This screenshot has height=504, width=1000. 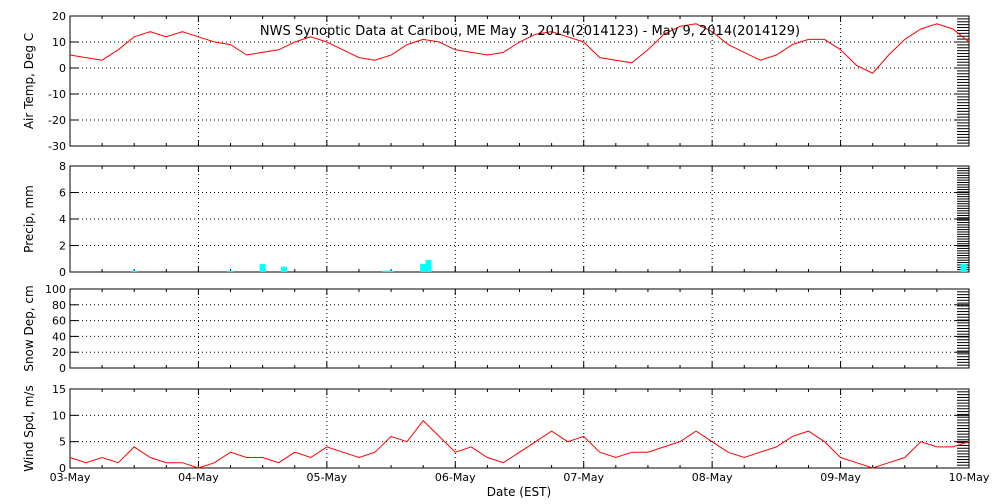 I want to click on air-temp-y-tick-label: 10, so click(x=59, y=42).